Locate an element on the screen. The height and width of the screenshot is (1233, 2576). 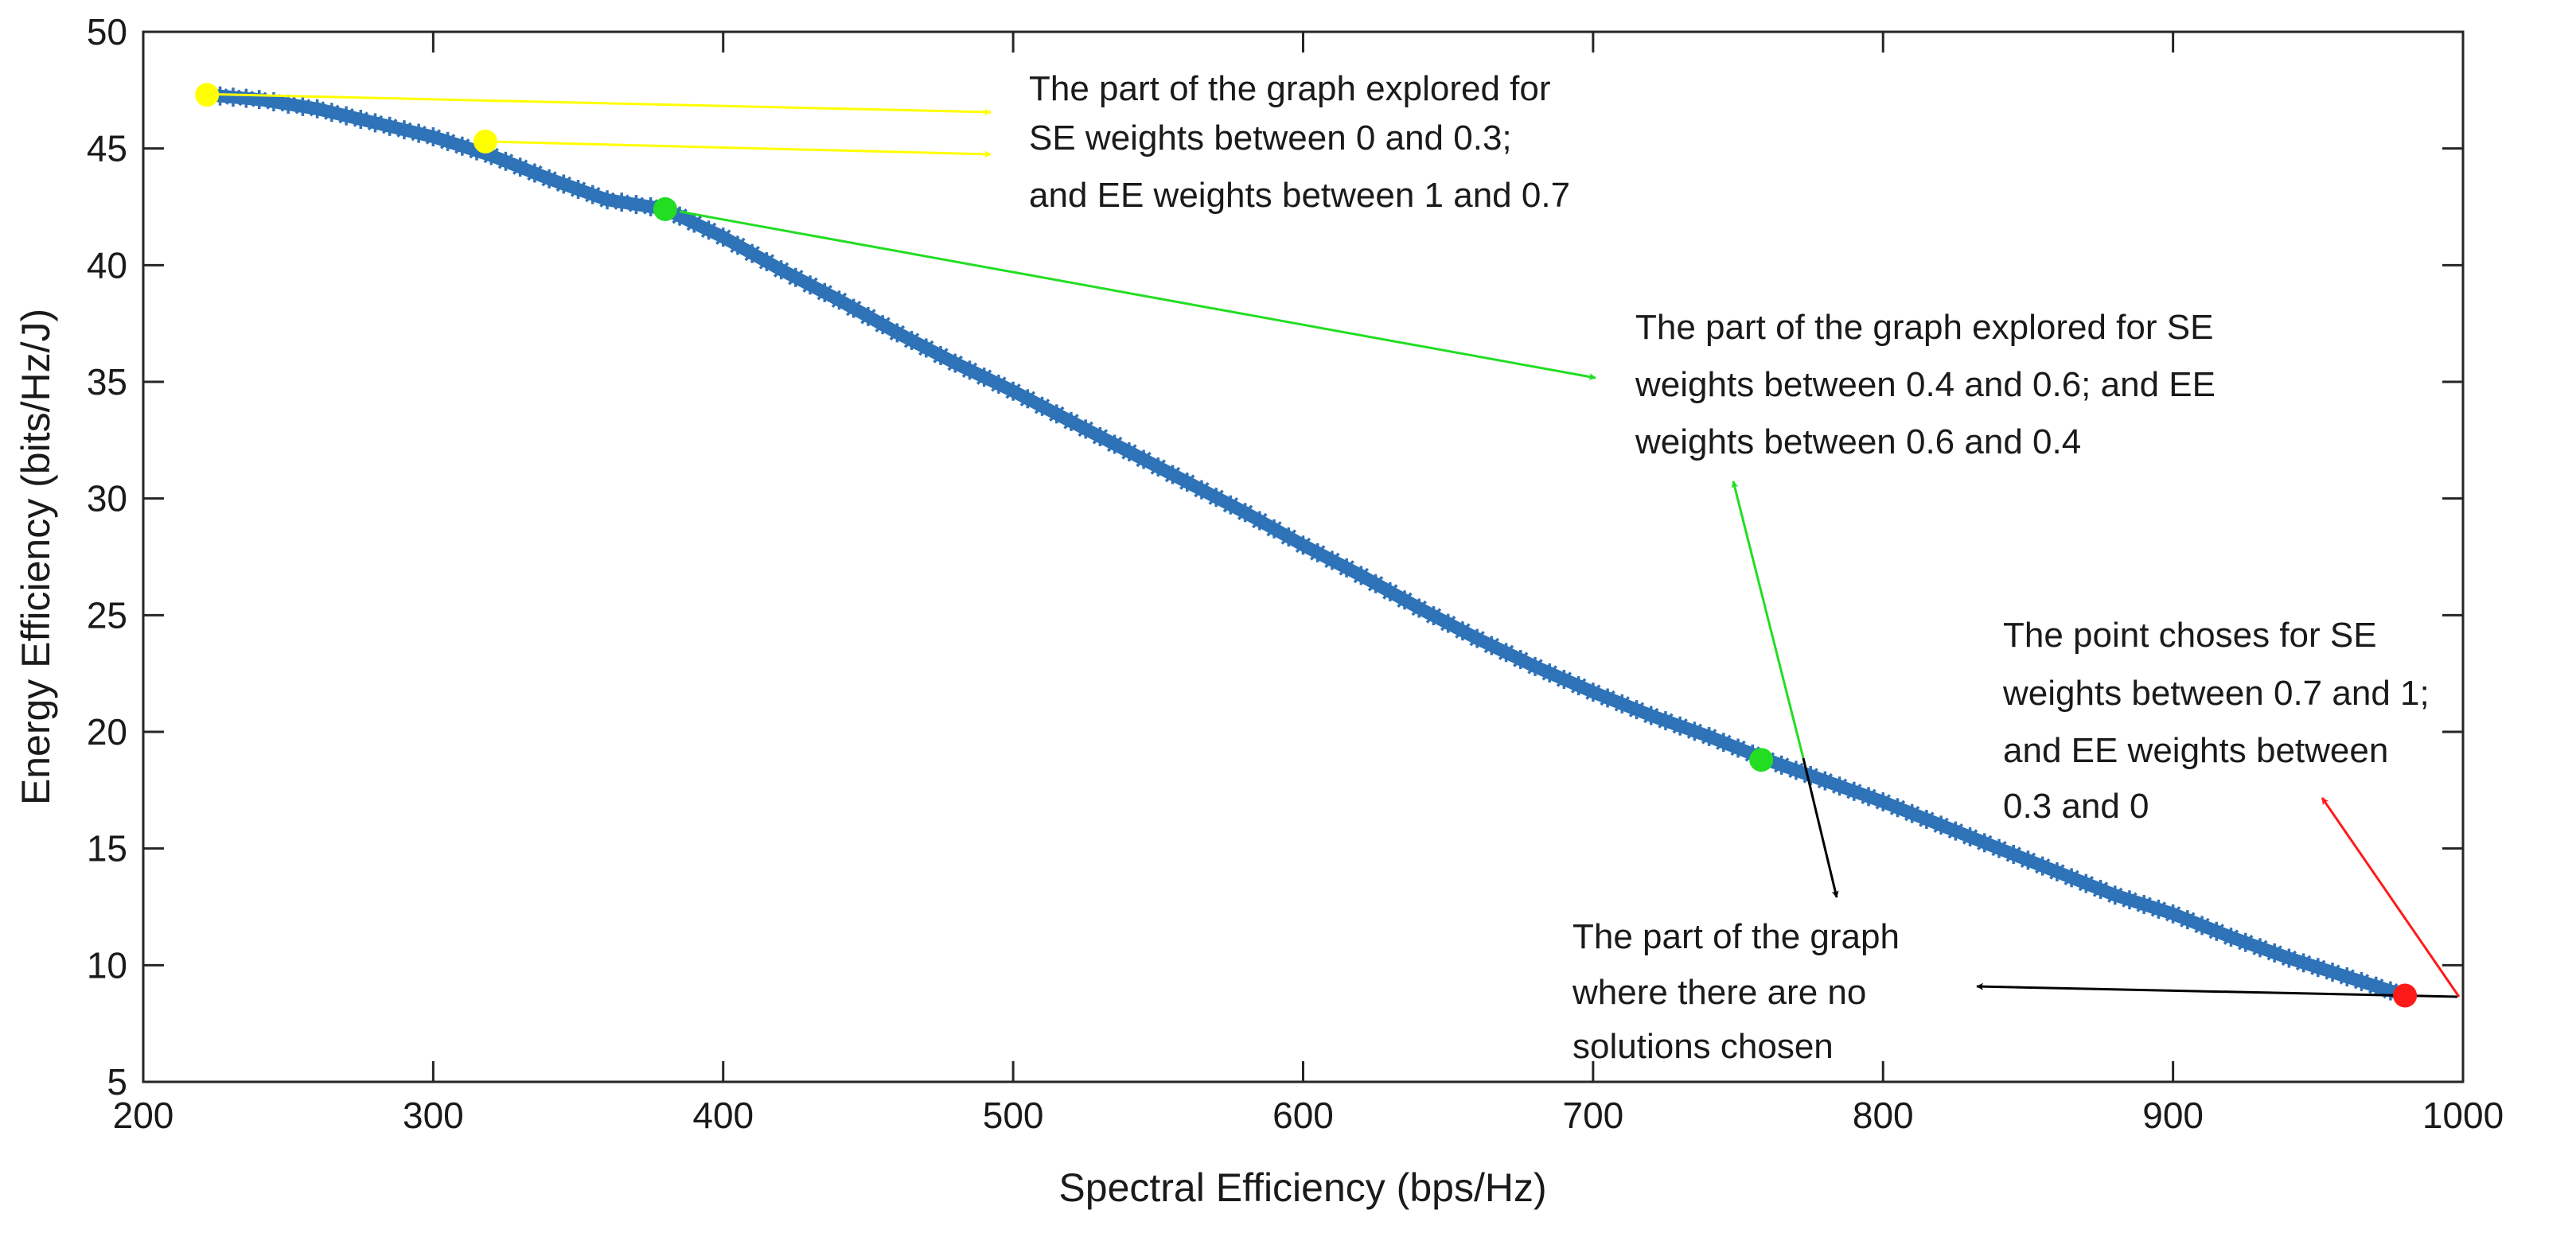
x-tick-label: 200 is located at coordinates (143, 1116).